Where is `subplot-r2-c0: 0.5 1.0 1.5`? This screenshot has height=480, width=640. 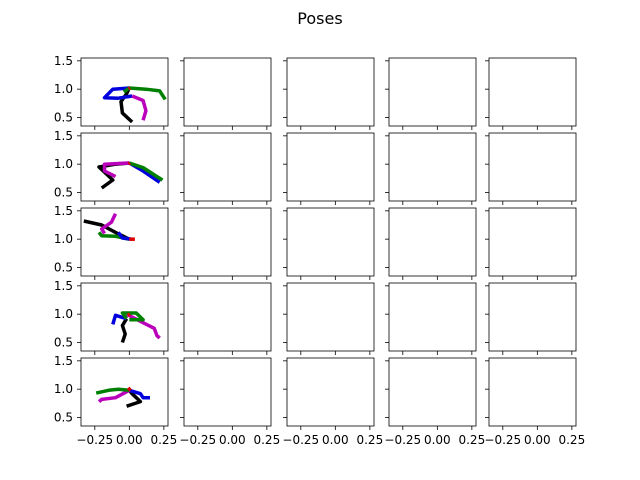
subplot-r2-c0: 0.5 1.0 1.5 is located at coordinates (111, 242).